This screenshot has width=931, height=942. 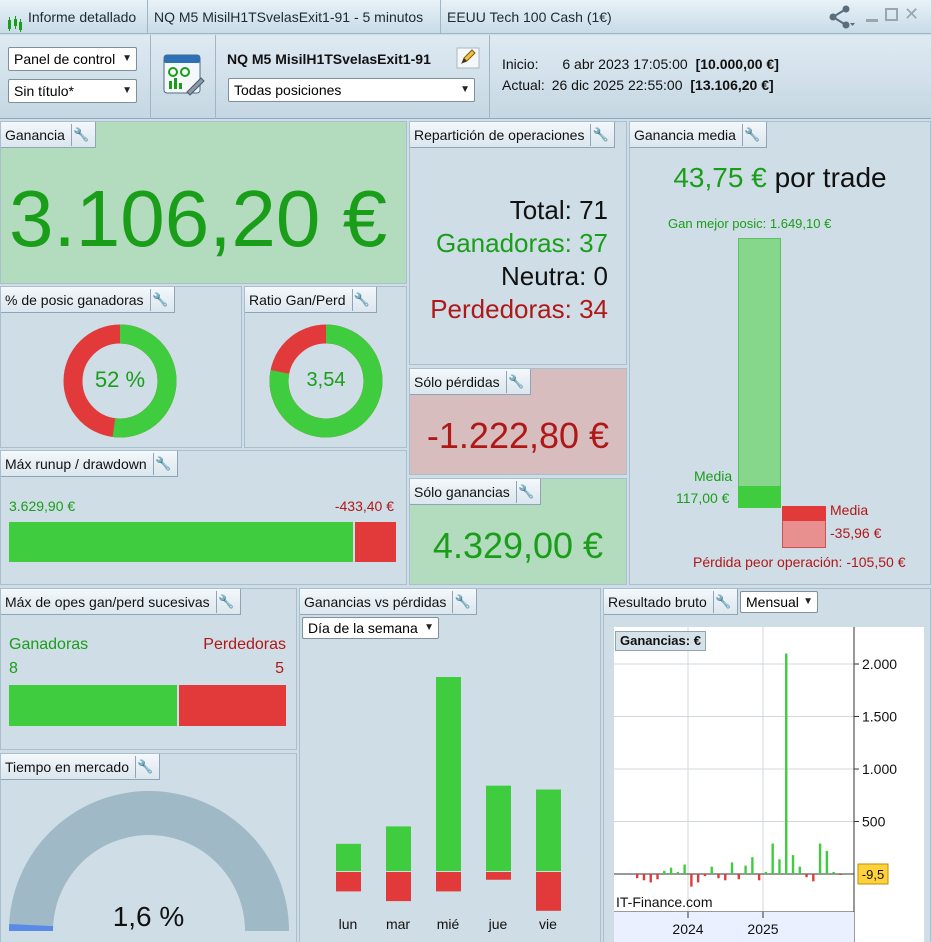 I want to click on runup-bar, so click(x=181, y=542).